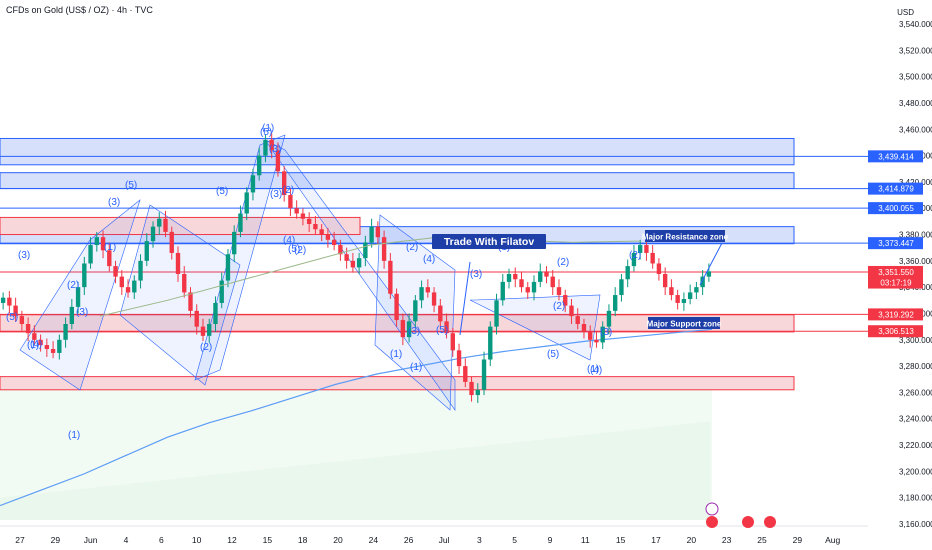 The image size is (932, 550). Describe the element at coordinates (180, 295) in the screenshot. I see `wave-channel` at that location.